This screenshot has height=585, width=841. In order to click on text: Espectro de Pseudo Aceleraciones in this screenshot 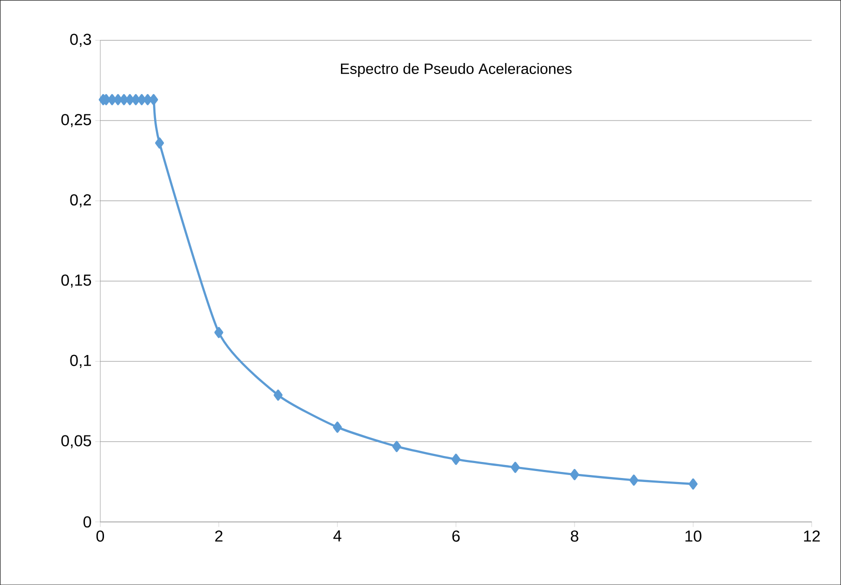, I will do `click(456, 69)`.